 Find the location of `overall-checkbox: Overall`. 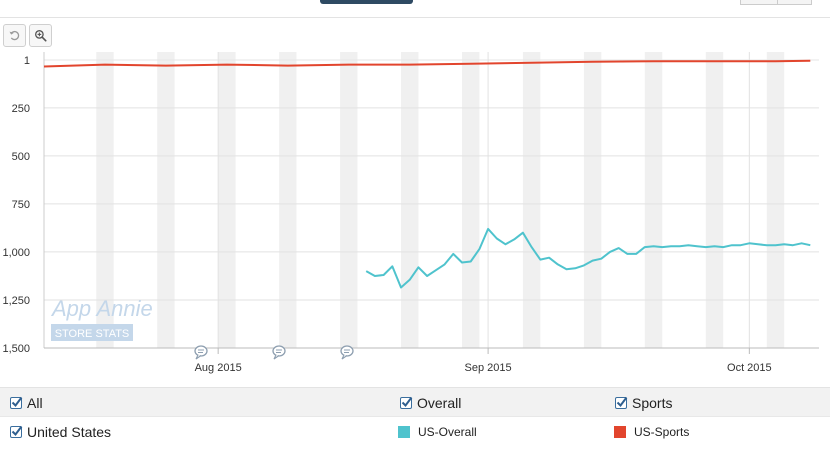

overall-checkbox: Overall is located at coordinates (430, 402).